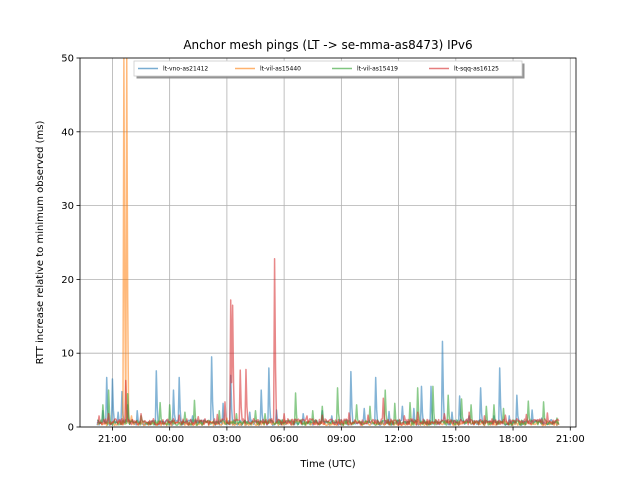 This screenshot has height=480, width=640. I want to click on legend-box, so click(328, 68).